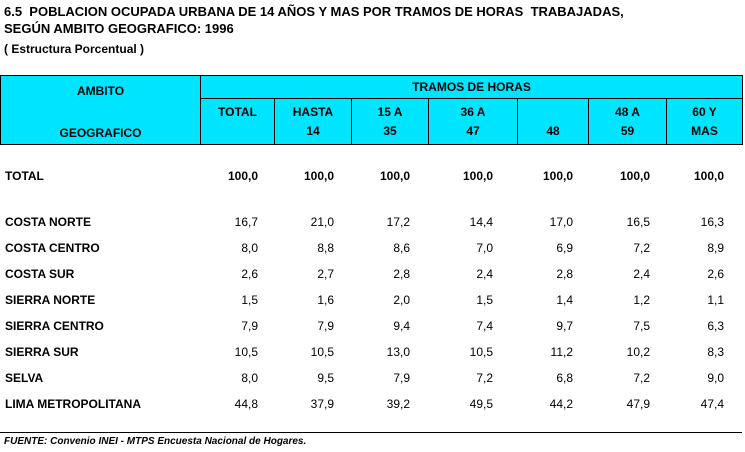 This screenshot has width=745, height=452. I want to click on table-cell: 17,2, so click(398, 222).